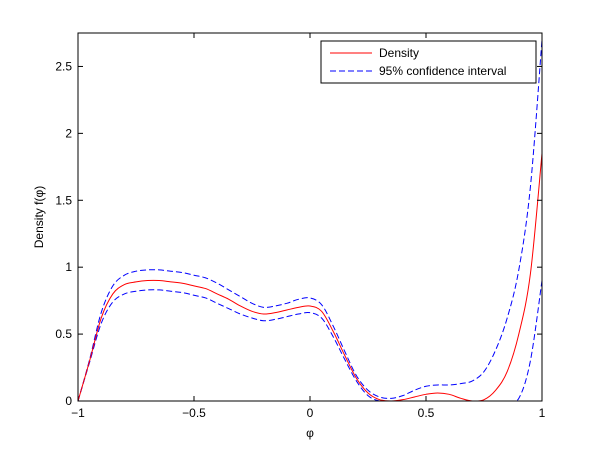 This screenshot has width=599, height=456. Describe the element at coordinates (399, 53) in the screenshot. I see `legend-label-density: Density` at that location.